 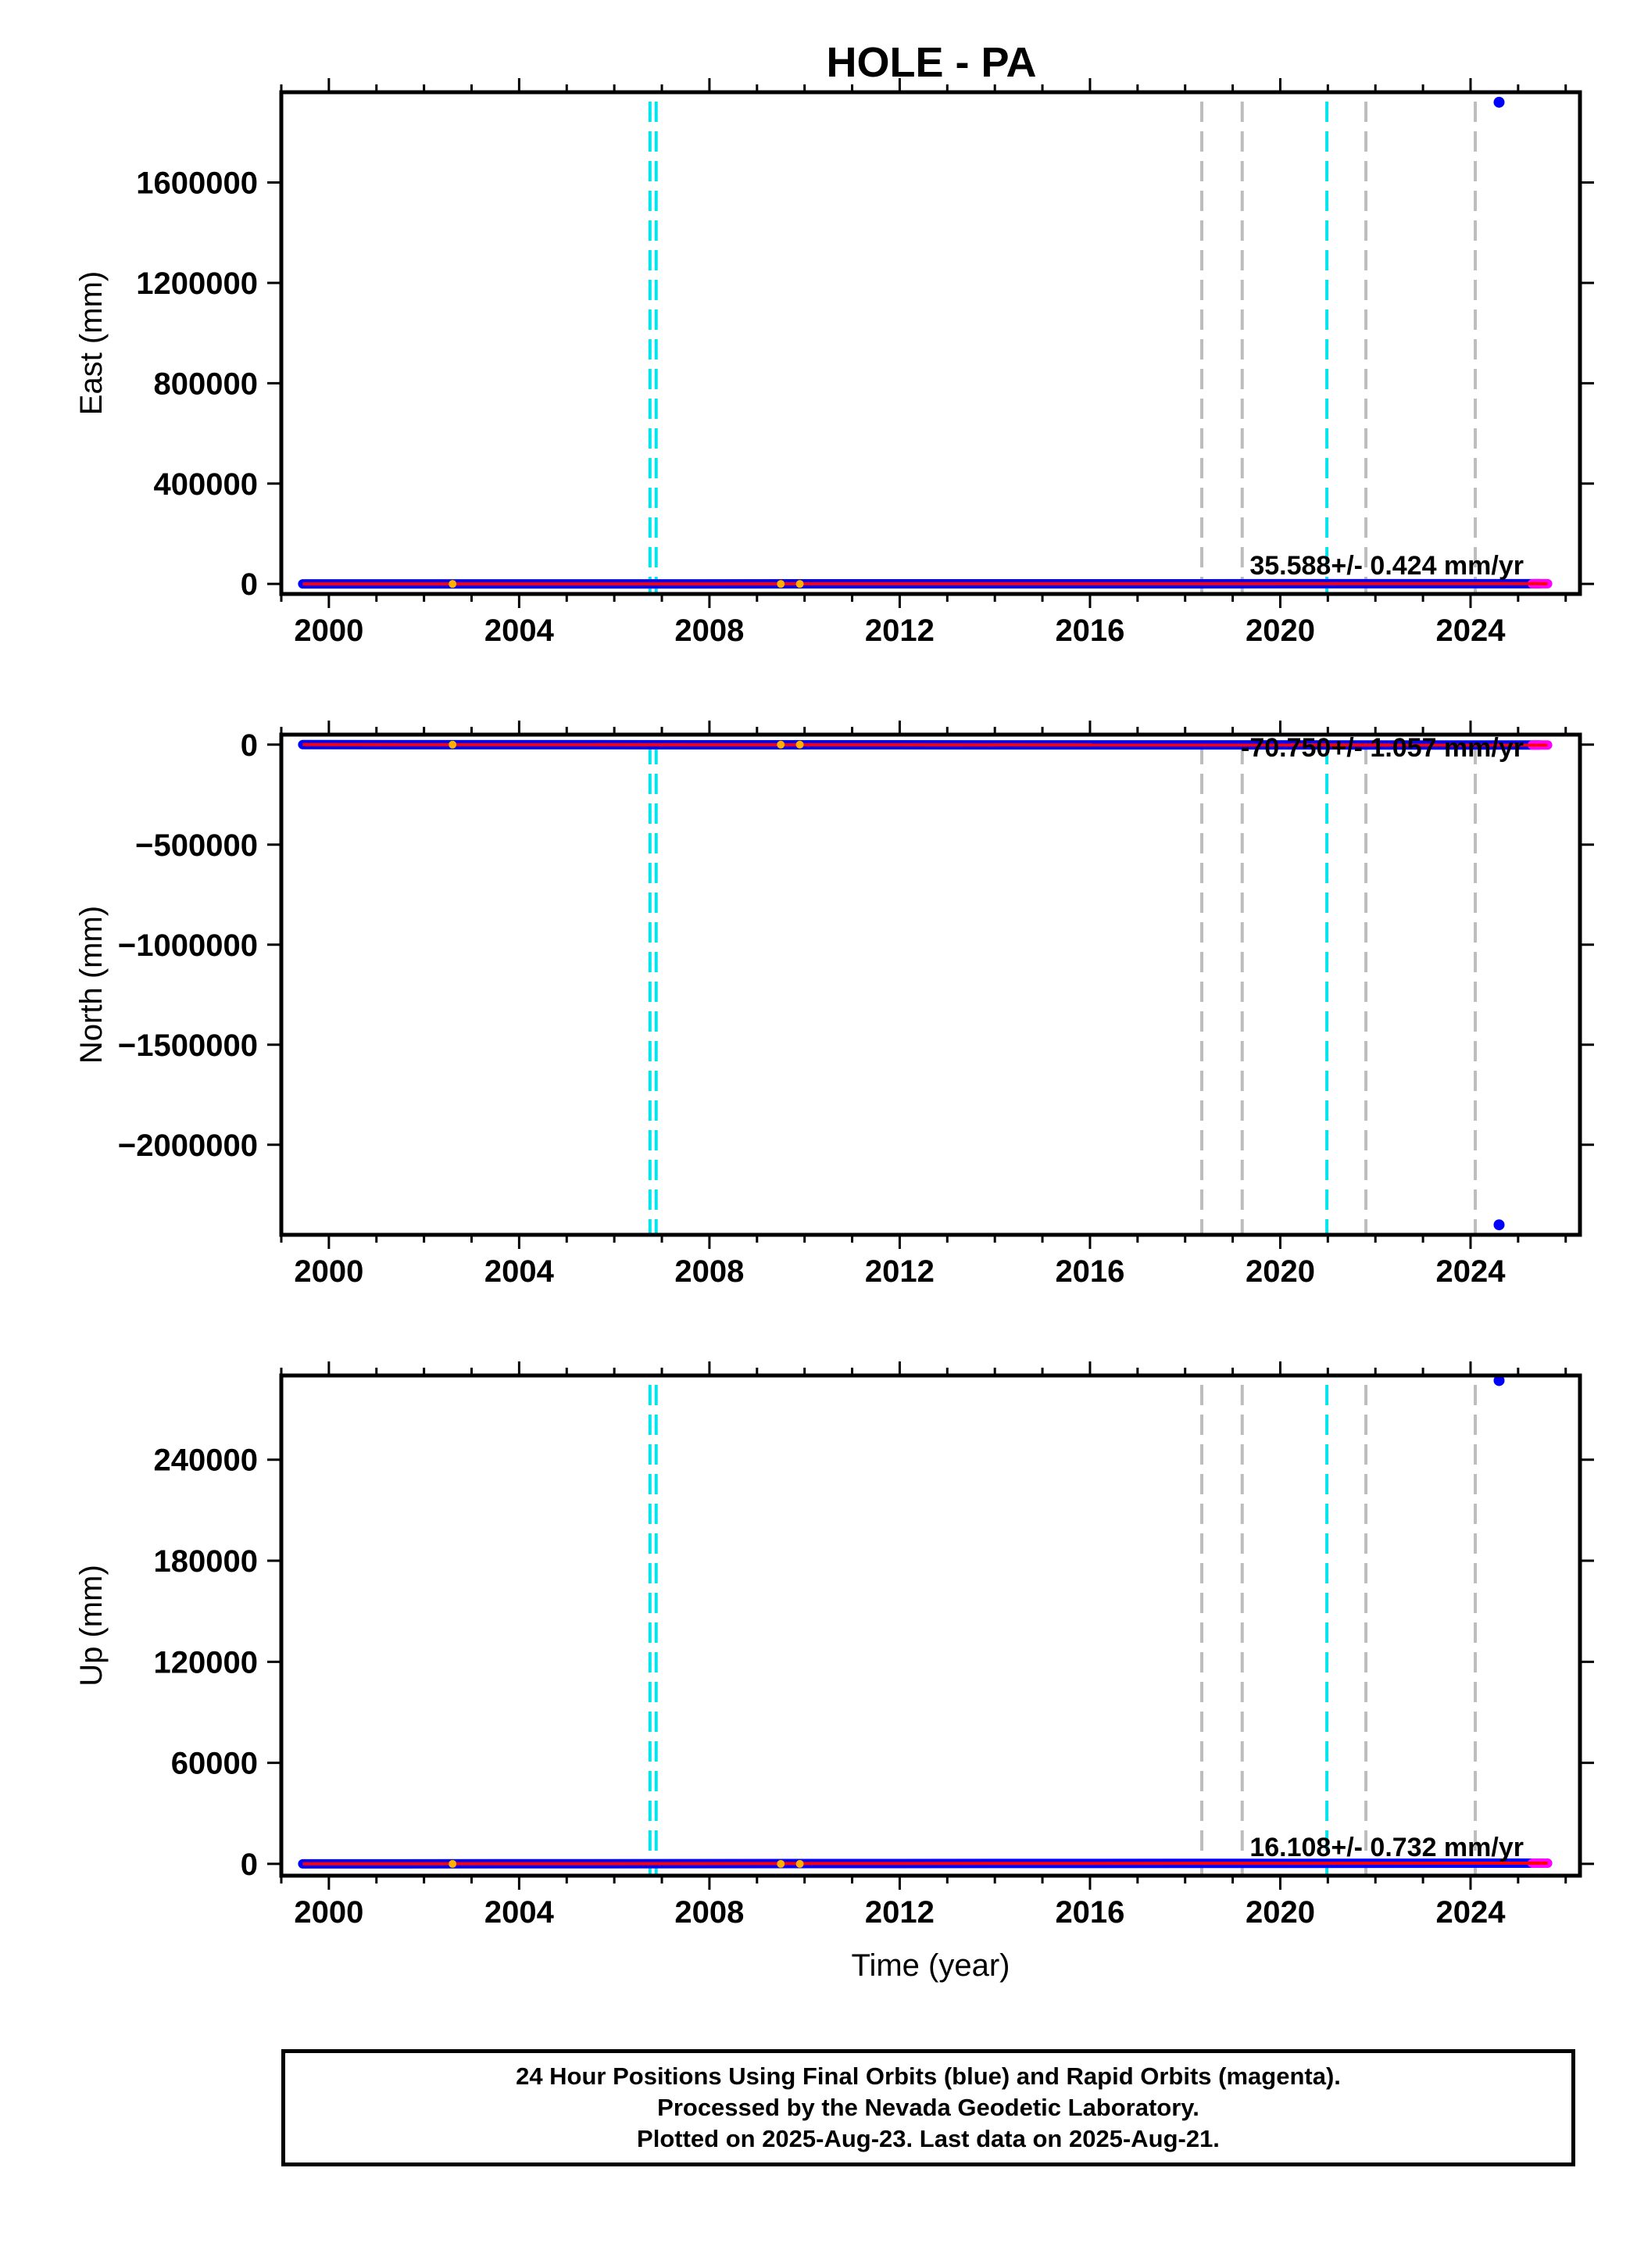 I want to click on north-ylabel: North (mm), so click(x=91, y=985).